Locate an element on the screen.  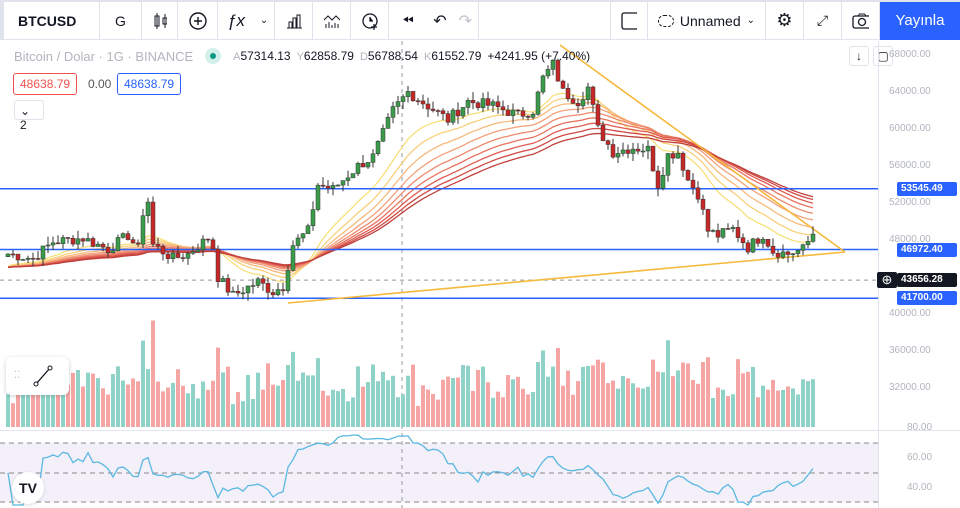
crosshair-price-label: 43656.28 is located at coordinates (927, 280).